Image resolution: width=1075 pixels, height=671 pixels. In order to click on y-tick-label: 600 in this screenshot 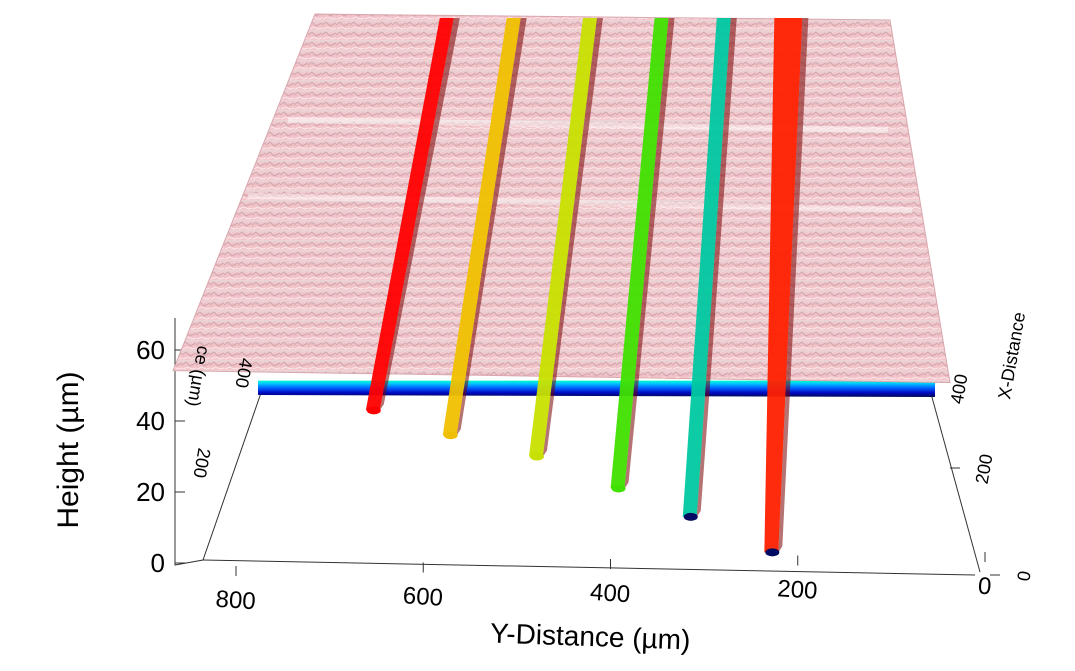, I will do `click(423, 597)`.